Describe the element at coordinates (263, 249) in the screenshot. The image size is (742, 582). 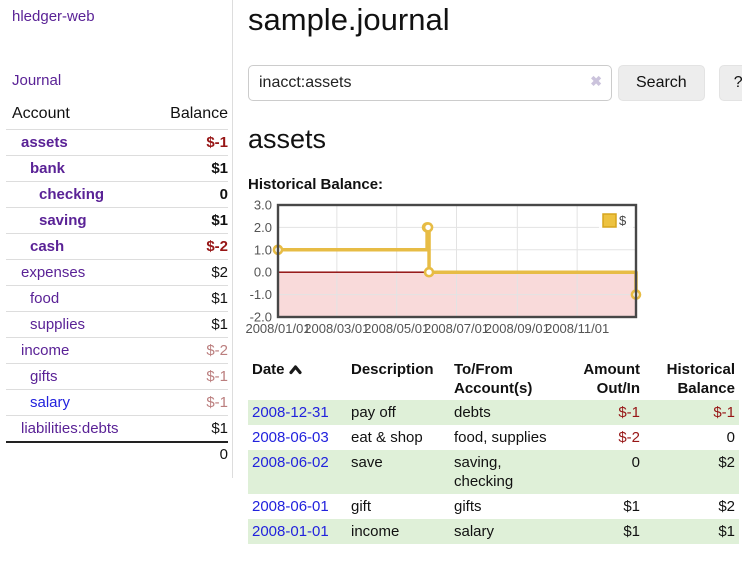
I see `y-tick-label: 1.0` at that location.